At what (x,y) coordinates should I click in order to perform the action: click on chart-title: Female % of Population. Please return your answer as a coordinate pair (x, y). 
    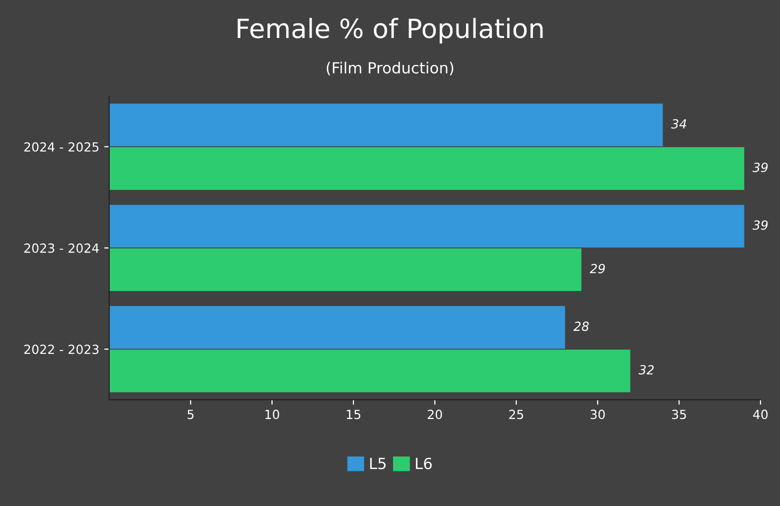
    Looking at the image, I should click on (390, 31).